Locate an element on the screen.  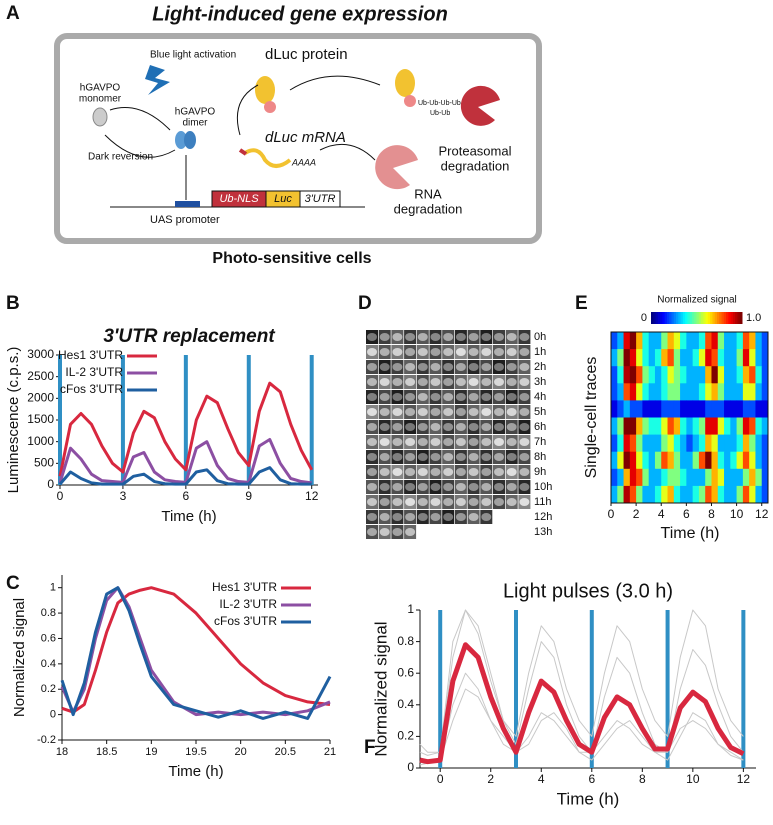
time-label: 7h is located at coordinates (540, 442).